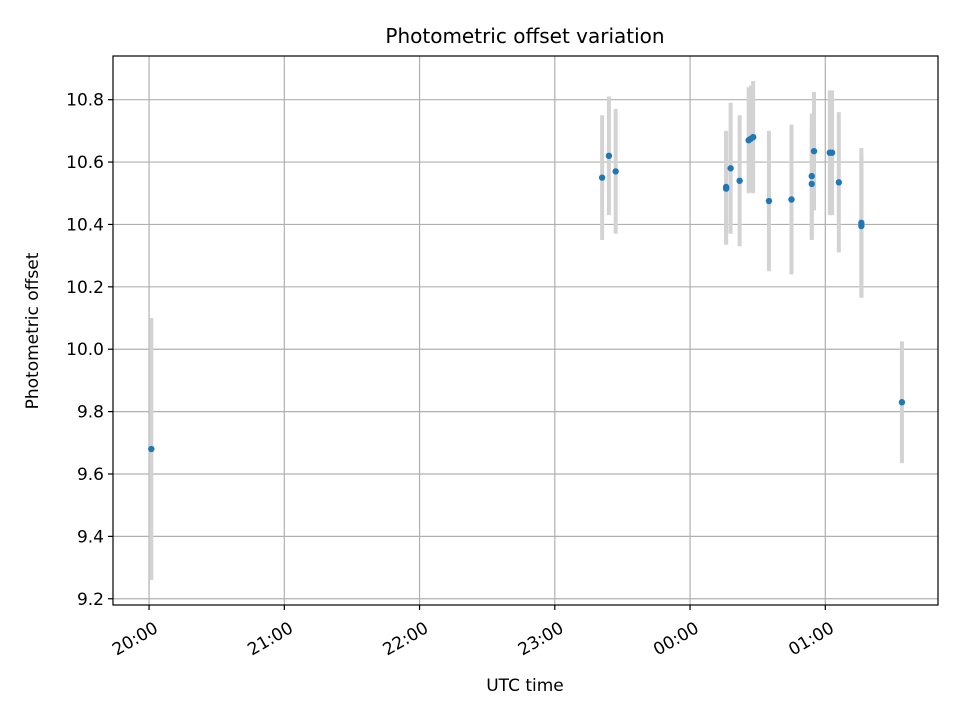 The width and height of the screenshot is (960, 720). What do you see at coordinates (90, 537) in the screenshot?
I see `y-tick-label: 9.4` at bounding box center [90, 537].